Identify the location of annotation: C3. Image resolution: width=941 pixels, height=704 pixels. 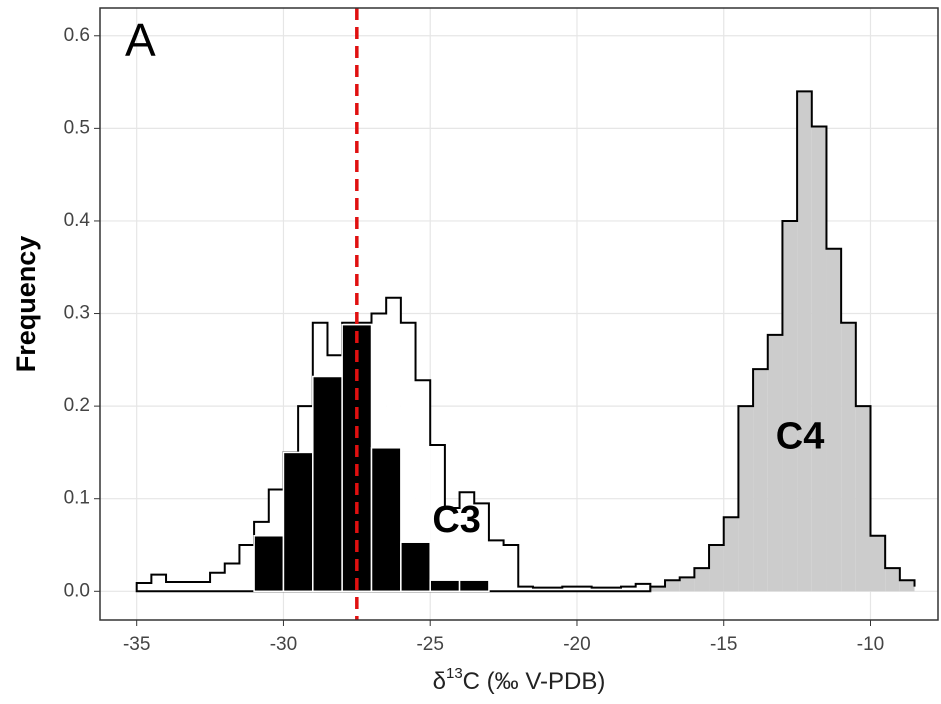
(456, 520).